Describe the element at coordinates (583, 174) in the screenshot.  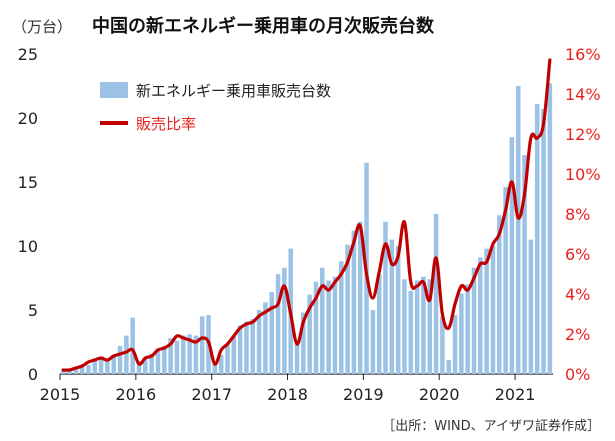
I see `y-right-tick-label: 10%` at that location.